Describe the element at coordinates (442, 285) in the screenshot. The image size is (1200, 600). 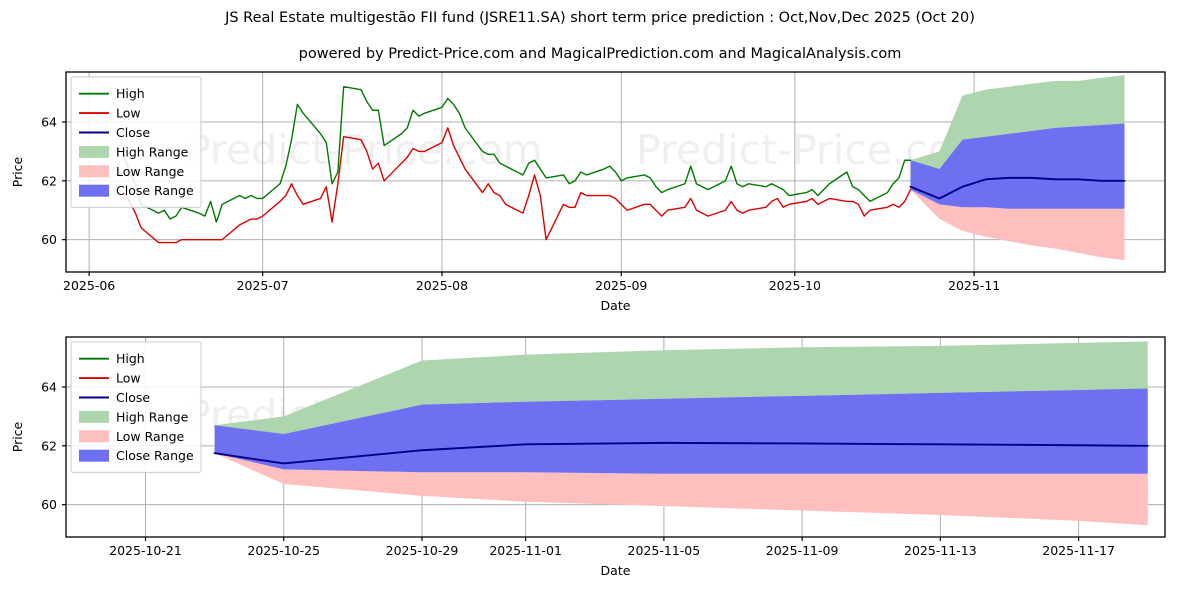
I see `x-tick-label: 2025-08` at that location.